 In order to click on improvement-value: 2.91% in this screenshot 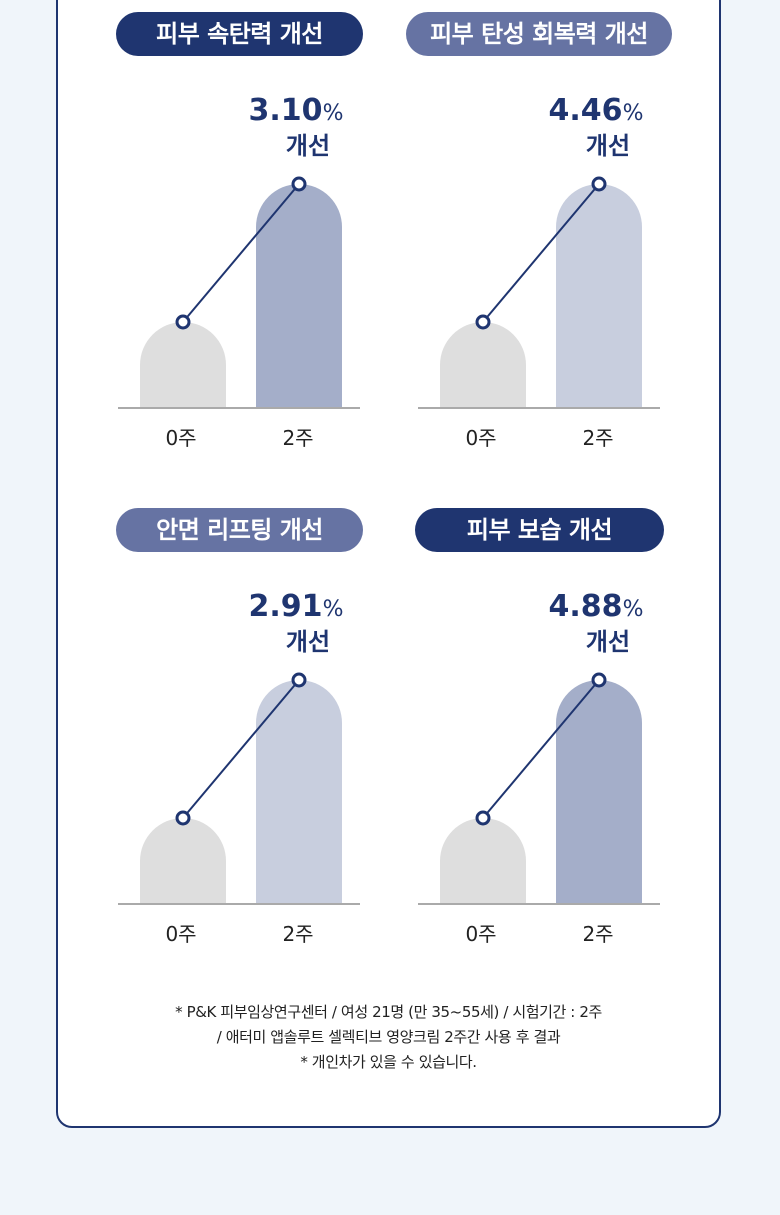, I will do `click(296, 609)`.